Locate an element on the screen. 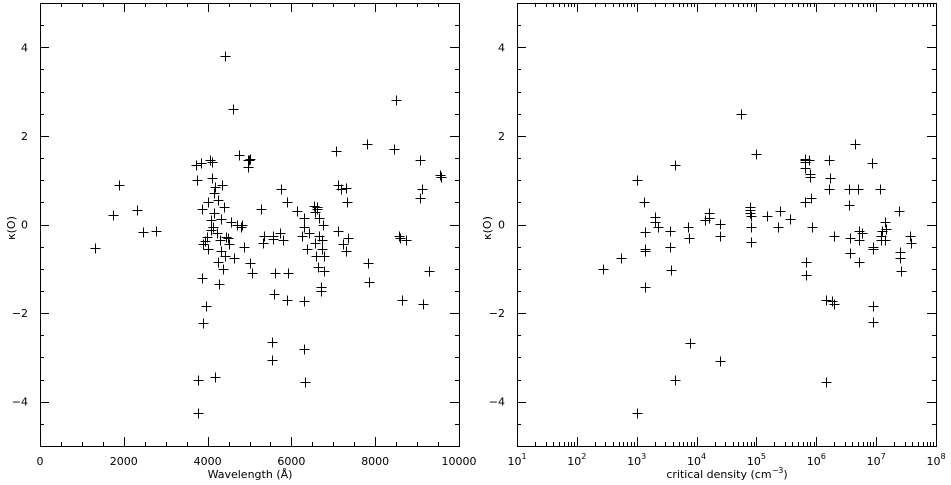 The height and width of the screenshot is (485, 951). x-tick-label: 10000 is located at coordinates (459, 461).